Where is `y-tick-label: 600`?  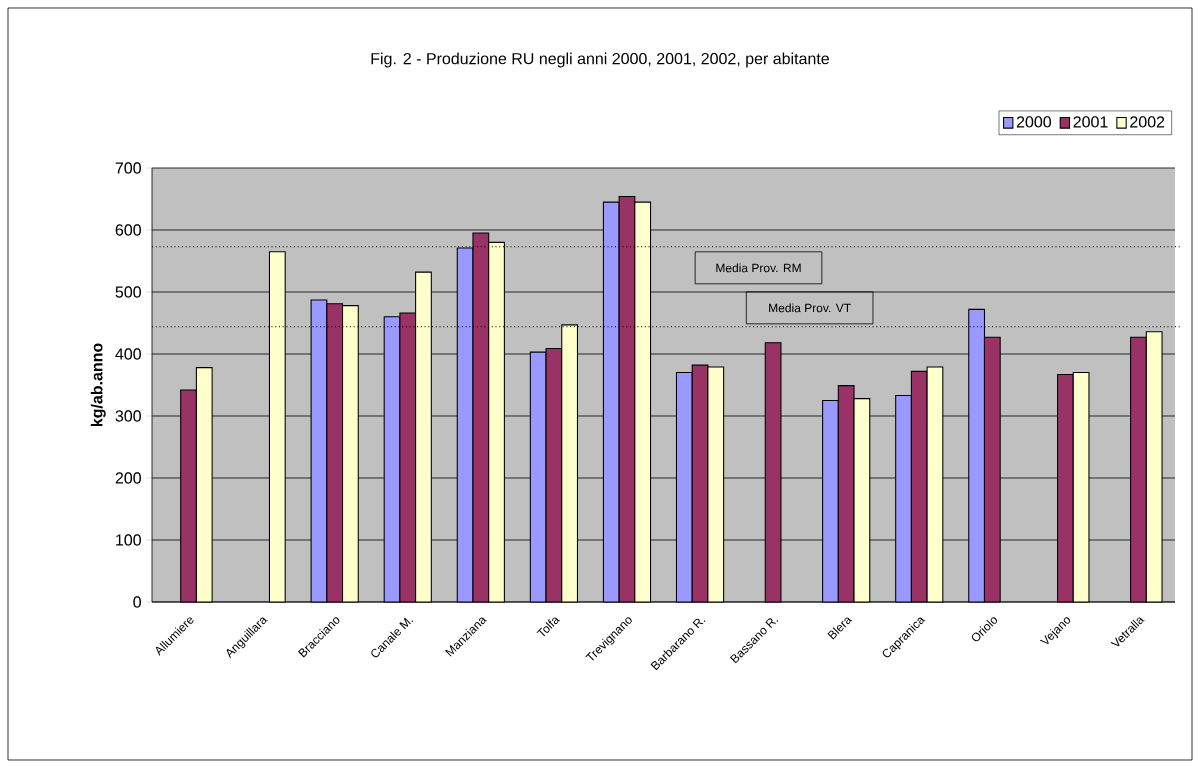
y-tick-label: 600 is located at coordinates (128, 230).